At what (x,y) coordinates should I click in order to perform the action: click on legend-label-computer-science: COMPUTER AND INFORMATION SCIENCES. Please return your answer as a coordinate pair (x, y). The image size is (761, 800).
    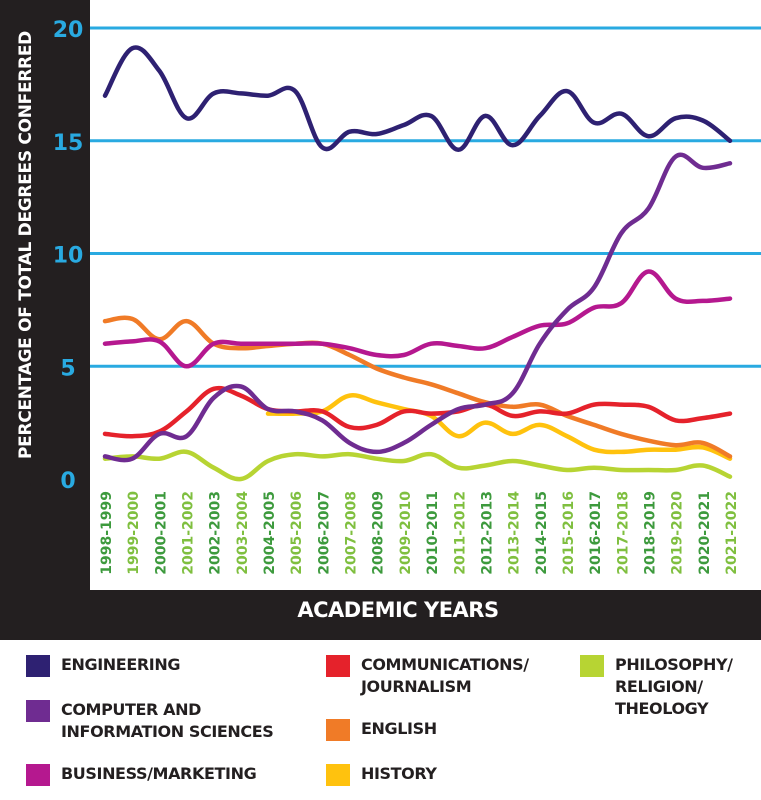
    Looking at the image, I should click on (167, 720).